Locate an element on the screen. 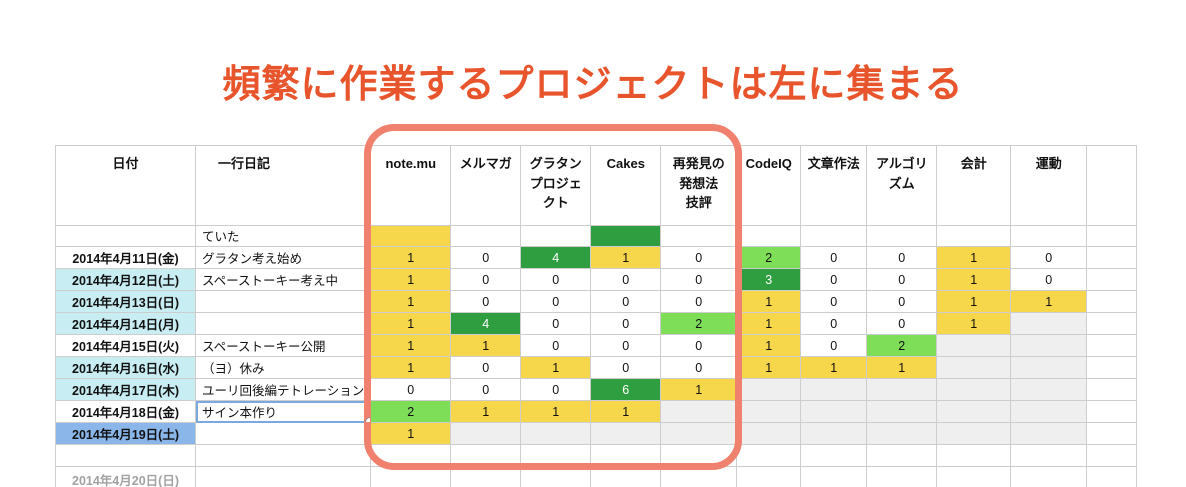  date-cell: 2014年4月19日(土) is located at coordinates (125, 433).